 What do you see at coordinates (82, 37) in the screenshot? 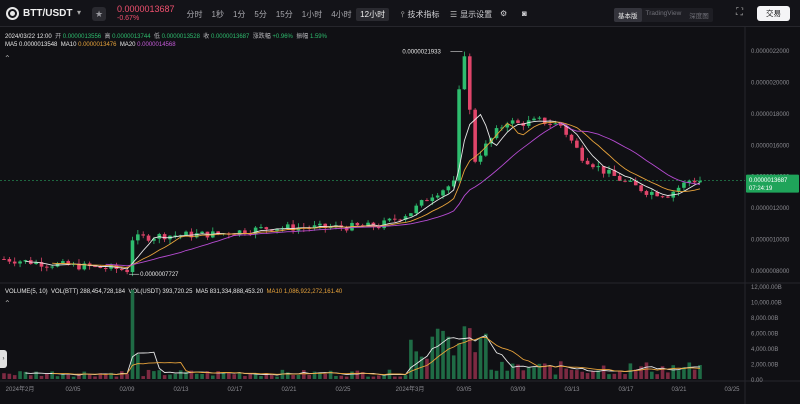
I see `open-value: 0.0000013556` at bounding box center [82, 37].